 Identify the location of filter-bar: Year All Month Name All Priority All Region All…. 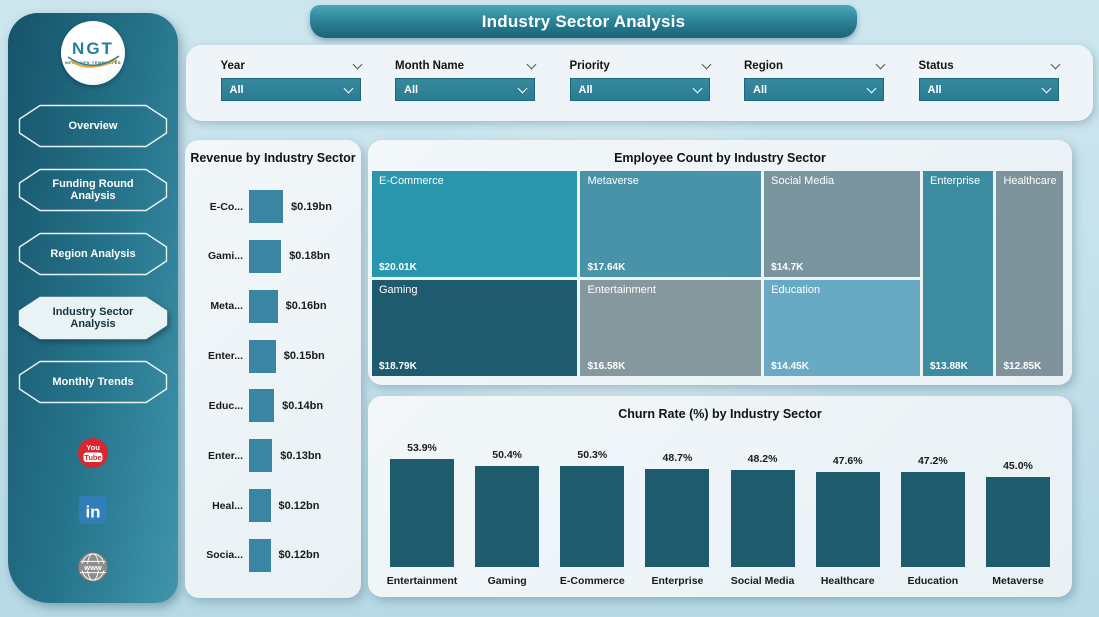
(639, 83).